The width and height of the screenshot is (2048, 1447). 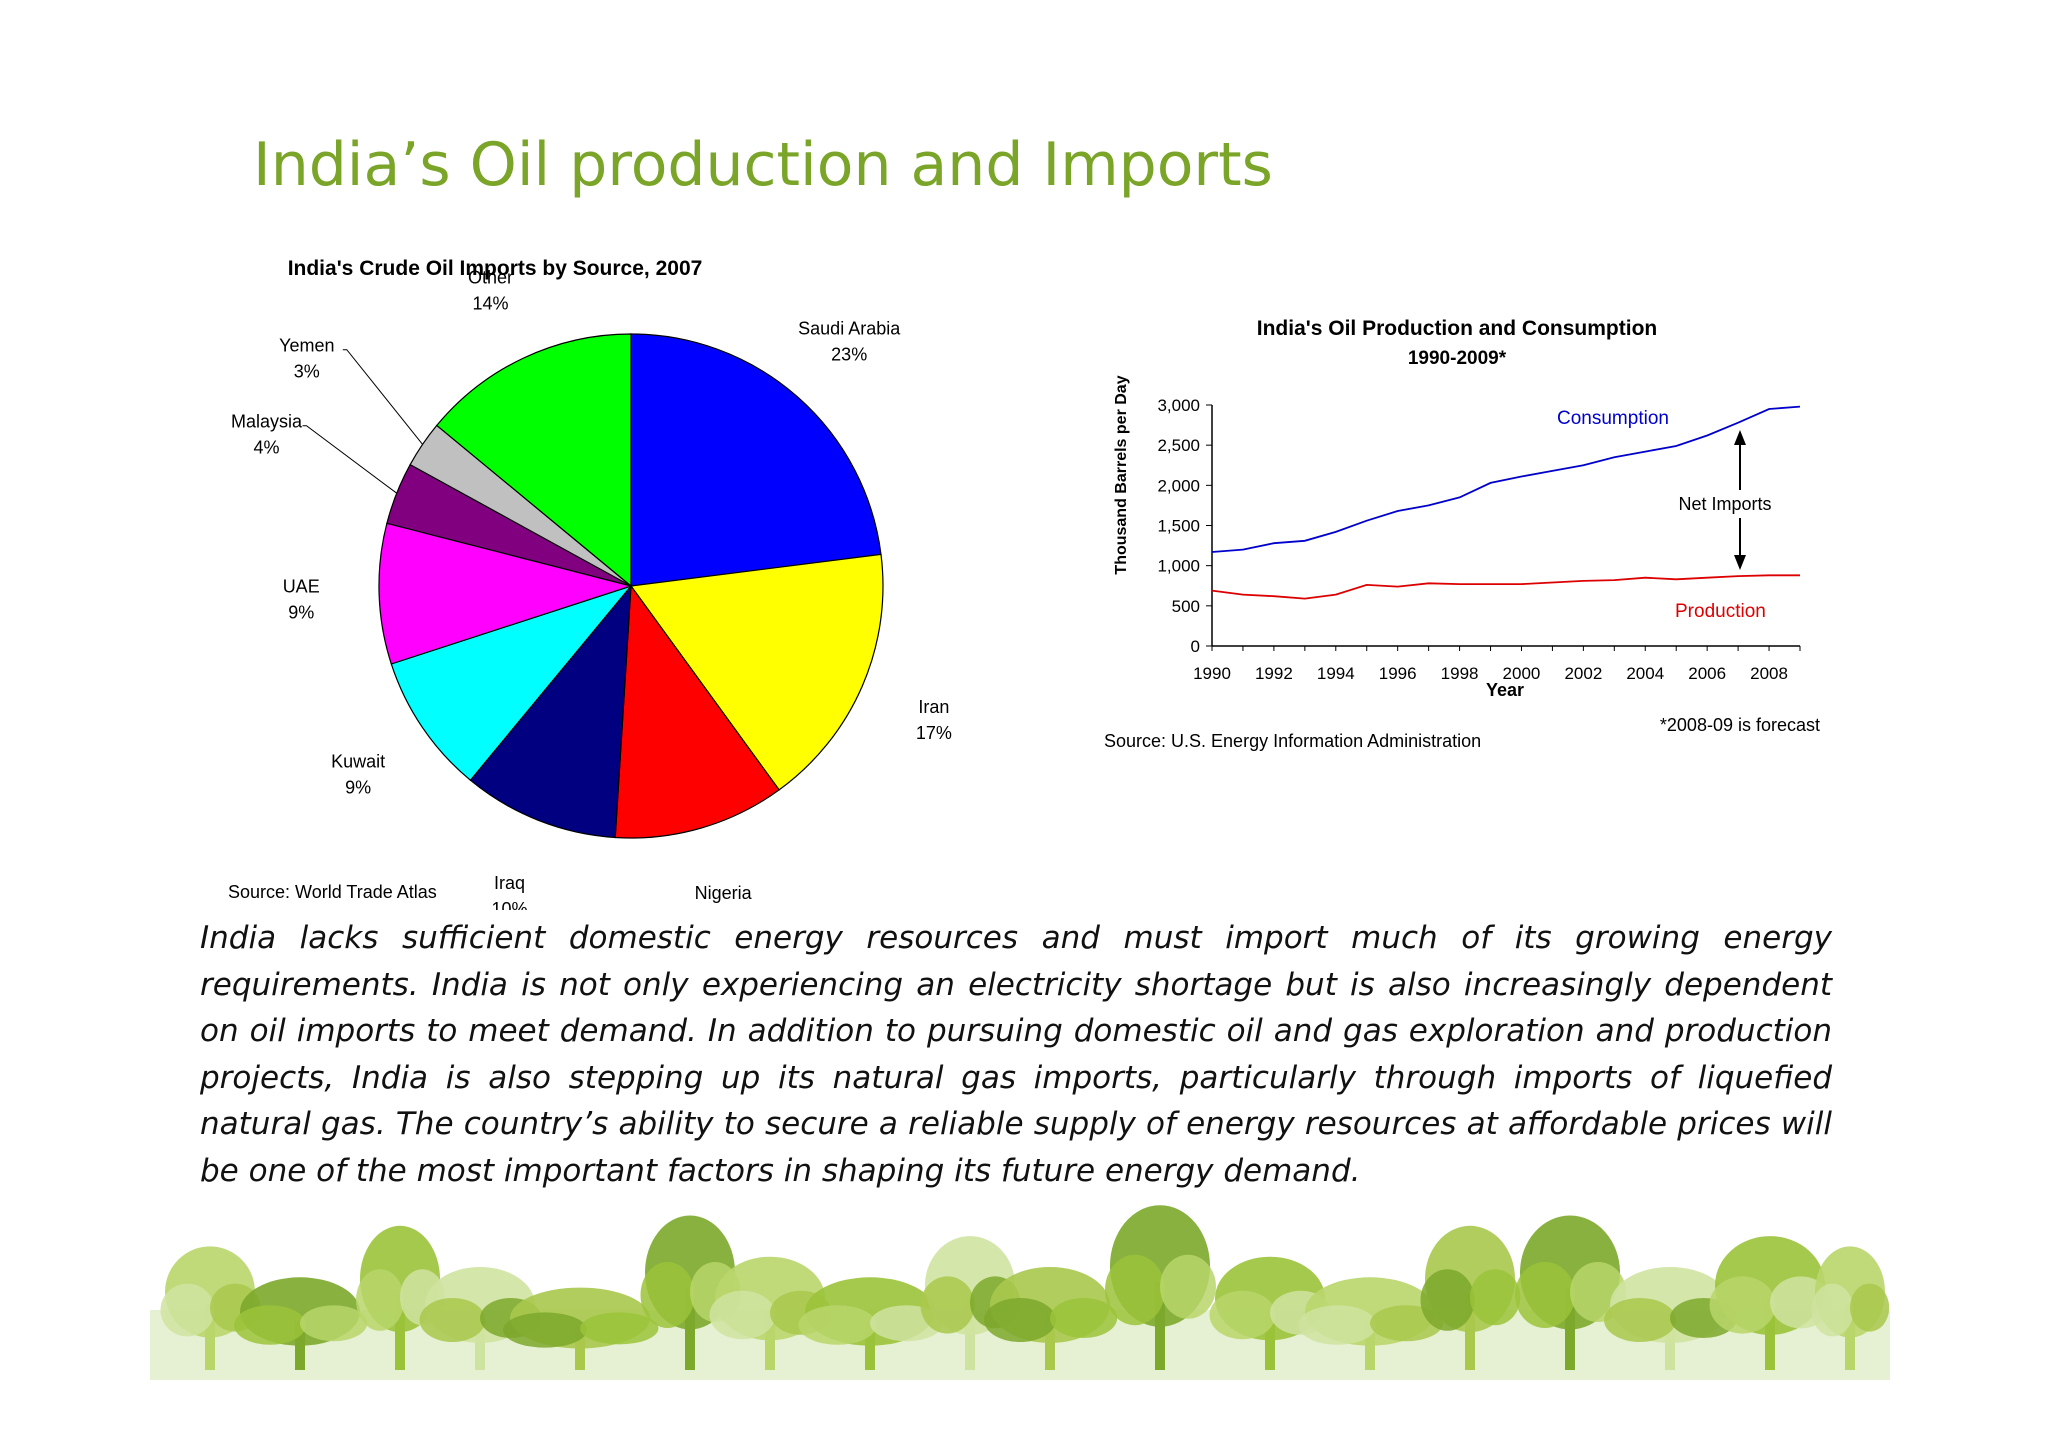 I want to click on pie-label-kuwait: Kuwait, so click(x=358, y=762).